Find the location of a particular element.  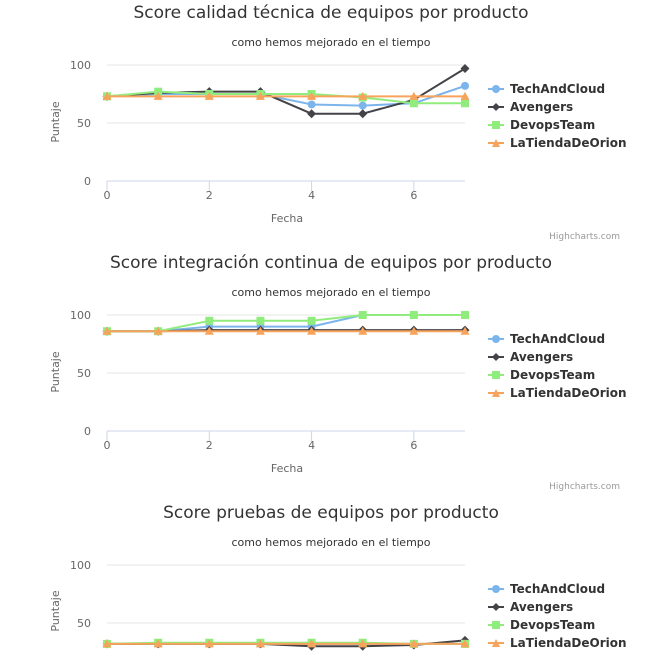

x-tick-label: 6 is located at coordinates (413, 445).